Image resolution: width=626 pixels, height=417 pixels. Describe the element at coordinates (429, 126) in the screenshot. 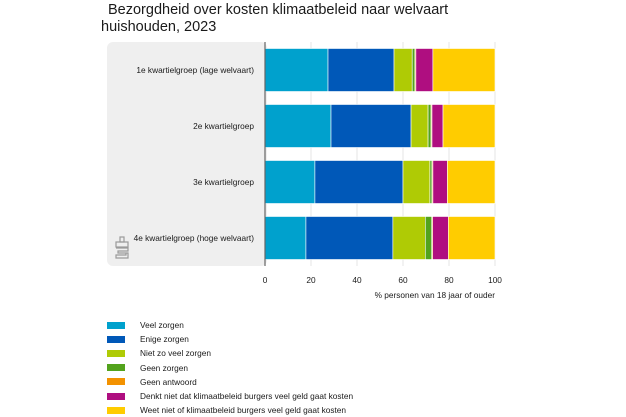

I see `bar-segment: 2e kwartielgroep – Geen zorgen: 1.3` at that location.